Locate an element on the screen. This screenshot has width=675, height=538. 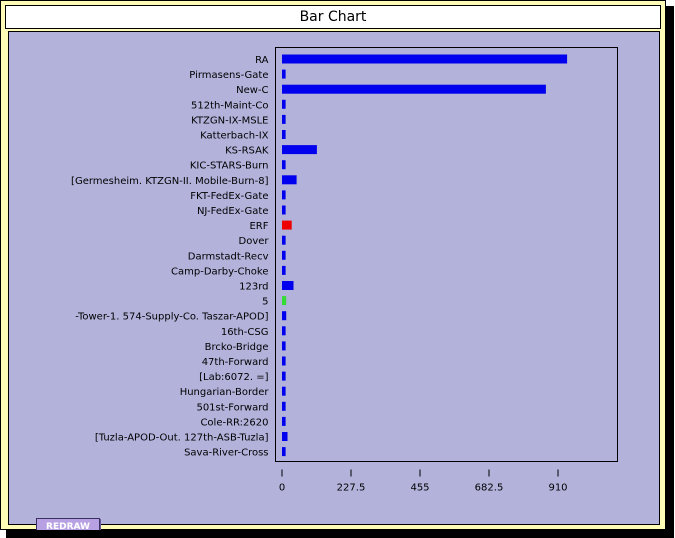
category-label-12: Dover is located at coordinates (254, 241).